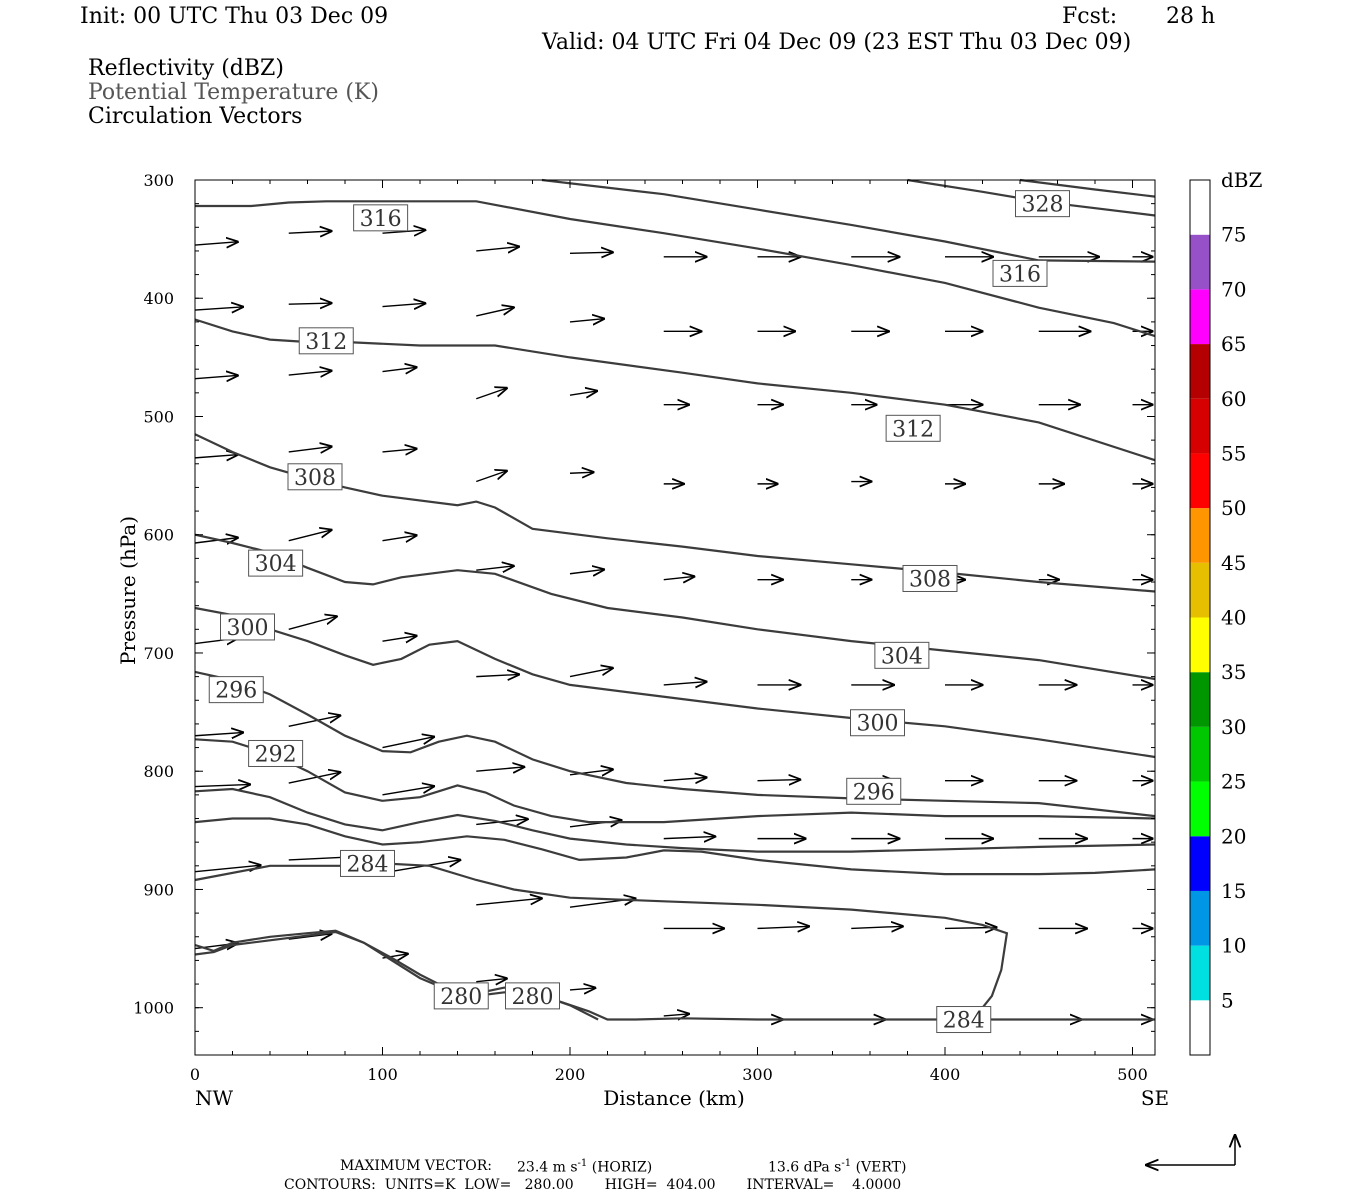 The width and height of the screenshot is (1350, 1200). Describe the element at coordinates (186, 68) in the screenshot. I see `field-reflectivity: Reflectivity (dBZ)` at that location.